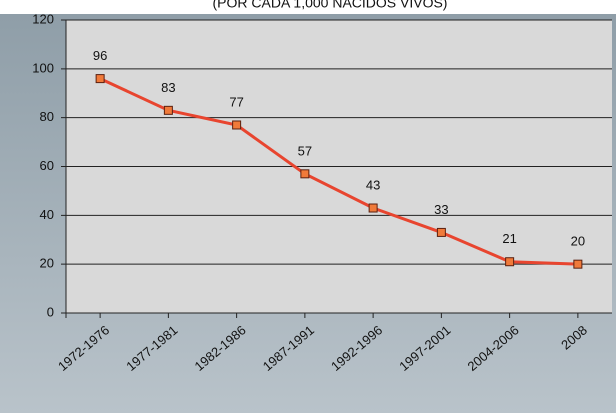  Describe the element at coordinates (305, 150) in the screenshot. I see `data-label: 57` at that location.